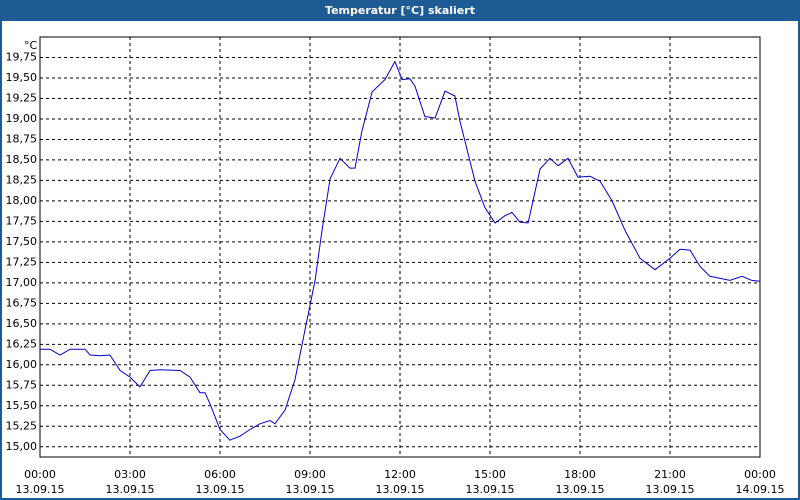  What do you see at coordinates (22, 282) in the screenshot?
I see `y-tick-label: 17,00` at bounding box center [22, 282].